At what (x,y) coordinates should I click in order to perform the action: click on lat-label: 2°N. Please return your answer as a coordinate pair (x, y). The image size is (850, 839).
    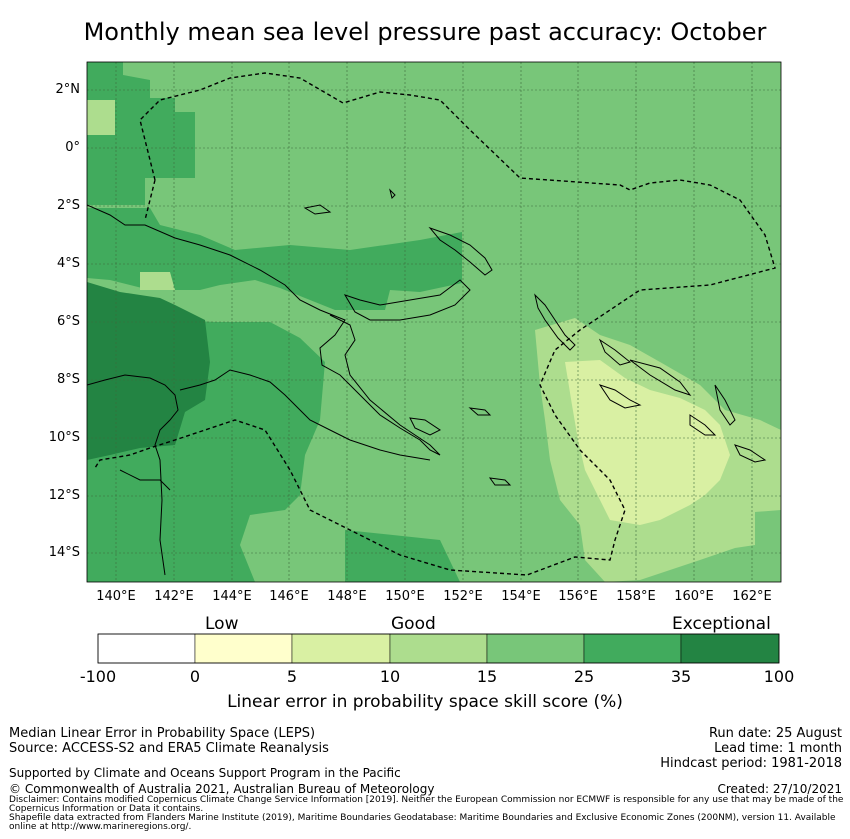
    Looking at the image, I should click on (68, 89).